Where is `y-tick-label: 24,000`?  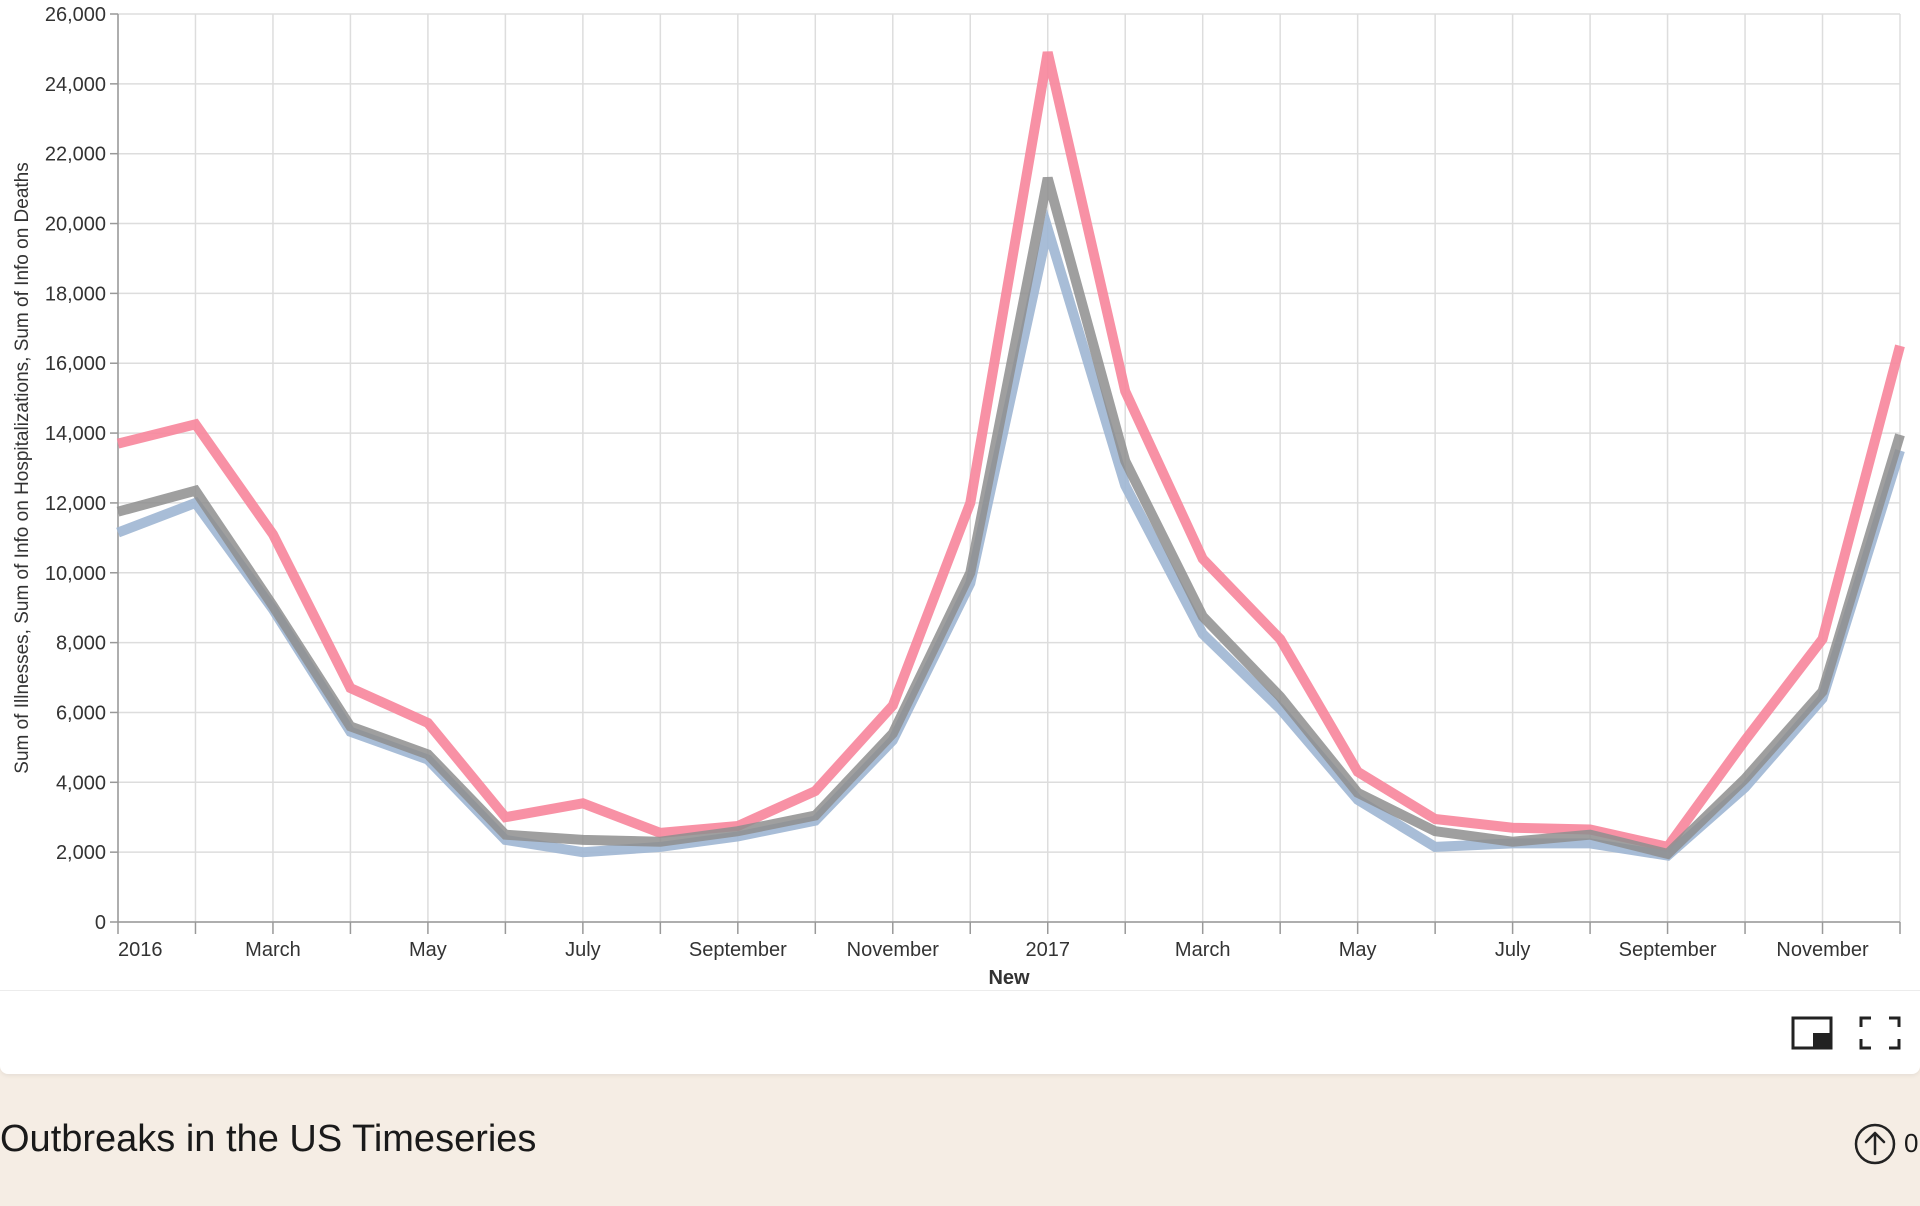
y-tick-label: 24,000 is located at coordinates (75, 85).